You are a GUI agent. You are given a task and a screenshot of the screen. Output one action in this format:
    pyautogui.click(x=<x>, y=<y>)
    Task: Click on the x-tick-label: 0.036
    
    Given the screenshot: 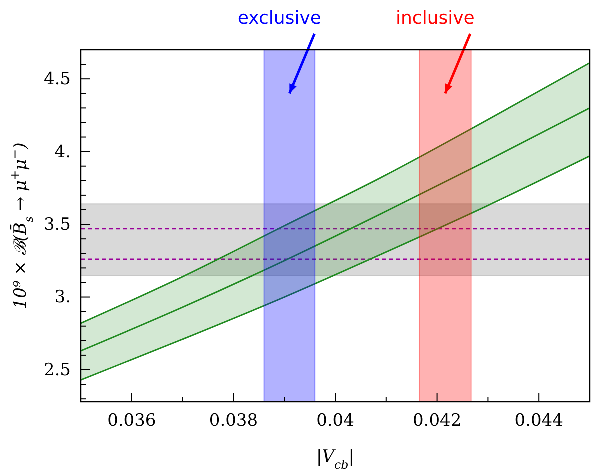 What is the action you would take?
    pyautogui.click(x=132, y=421)
    